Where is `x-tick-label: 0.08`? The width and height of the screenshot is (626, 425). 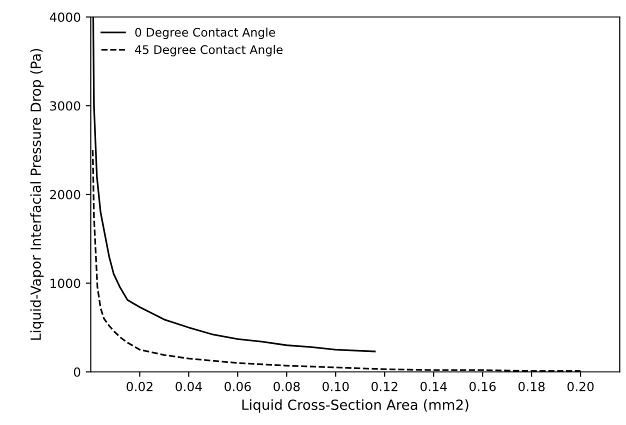 x-tick-label: 0.08 is located at coordinates (287, 387).